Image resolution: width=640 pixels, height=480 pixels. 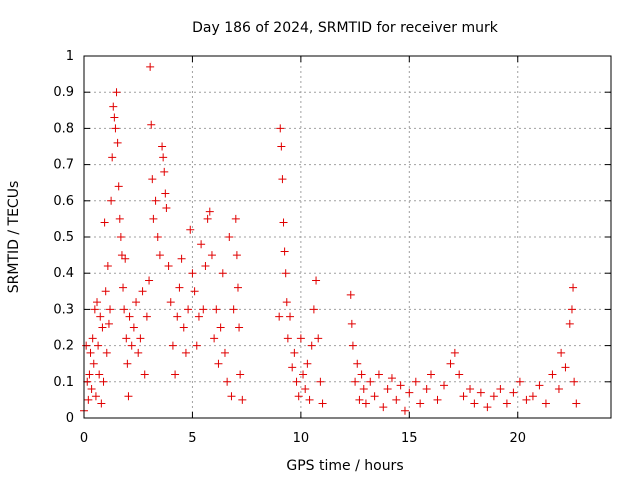 What do you see at coordinates (63, 309) in the screenshot?
I see `y-tick-label: 0.3` at bounding box center [63, 309].